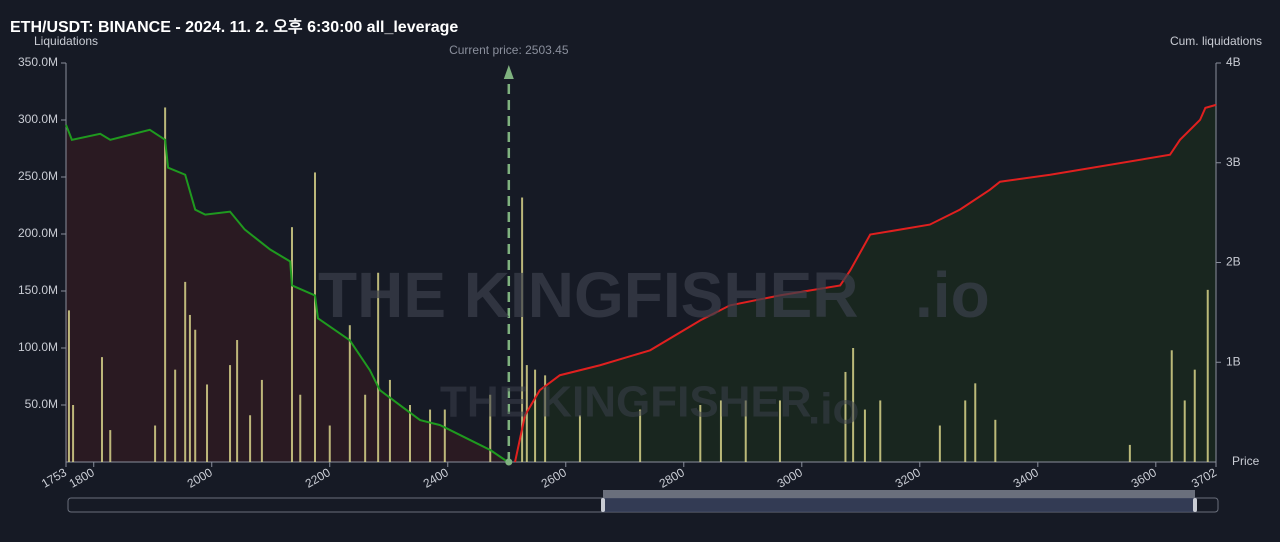 The width and height of the screenshot is (1280, 542). What do you see at coordinates (38, 62) in the screenshot?
I see `y-tick-label: 350.0M` at bounding box center [38, 62].